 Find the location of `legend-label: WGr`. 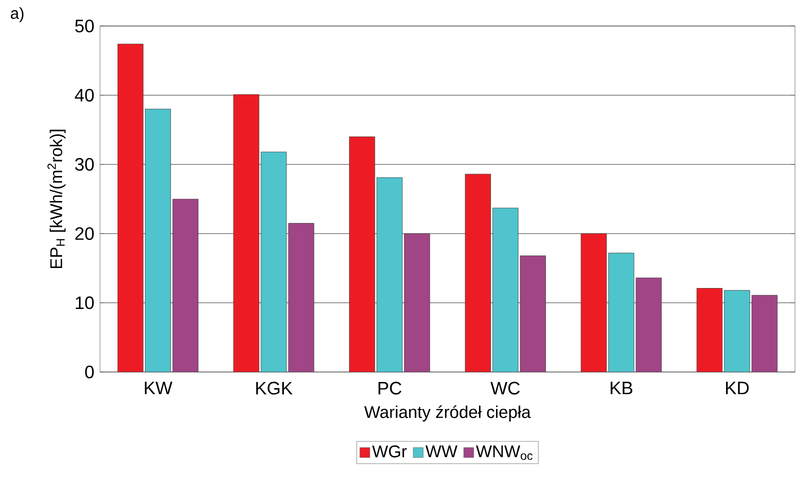

legend-label: WGr is located at coordinates (389, 451).